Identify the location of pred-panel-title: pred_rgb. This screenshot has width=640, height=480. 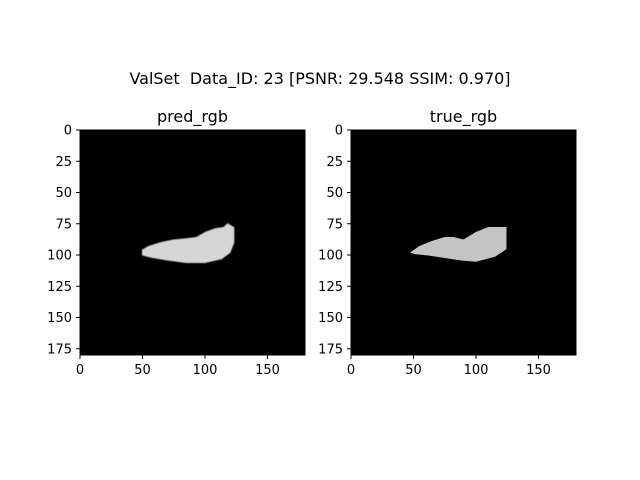
(192, 117).